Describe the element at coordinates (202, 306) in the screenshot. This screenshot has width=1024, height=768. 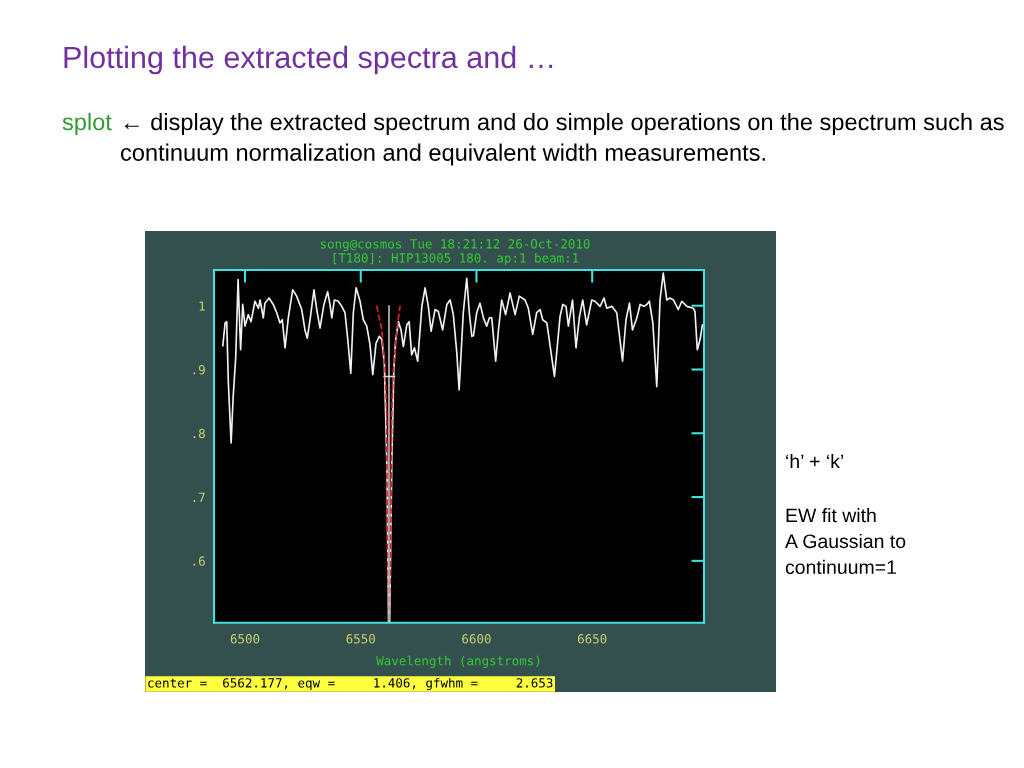
I see `y-tick-label: 1` at that location.